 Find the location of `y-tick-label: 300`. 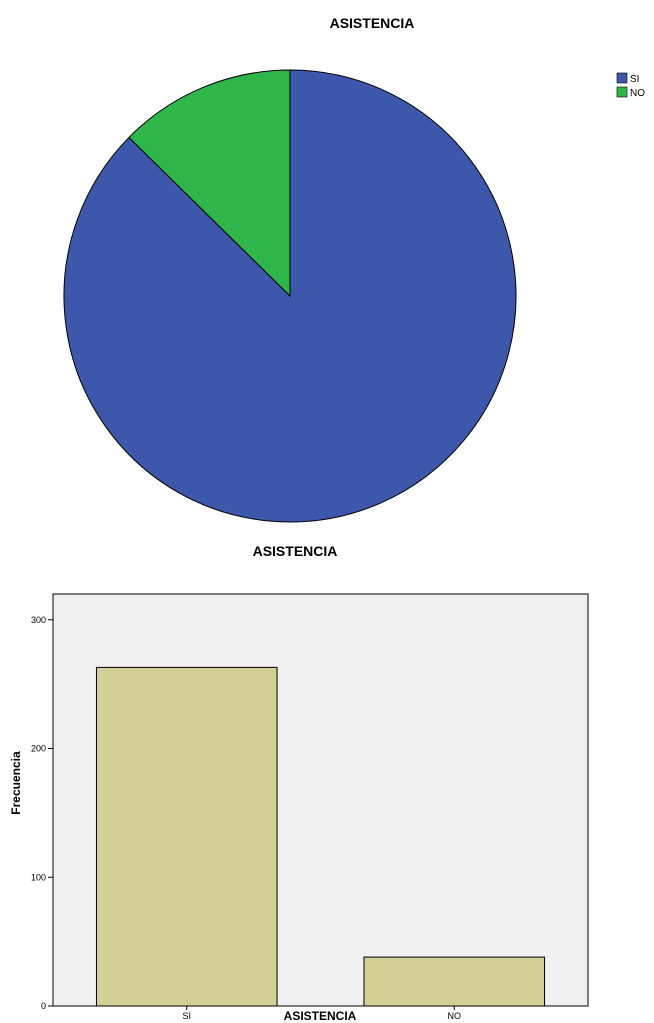

y-tick-label: 300 is located at coordinates (38, 620).